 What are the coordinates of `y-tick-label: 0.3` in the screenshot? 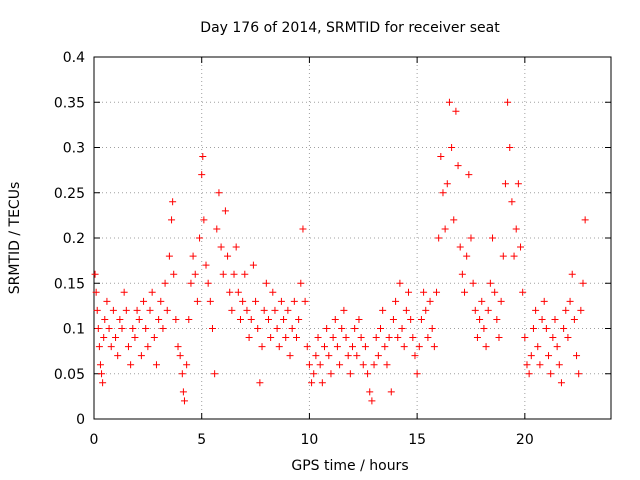 It's located at (74, 149).